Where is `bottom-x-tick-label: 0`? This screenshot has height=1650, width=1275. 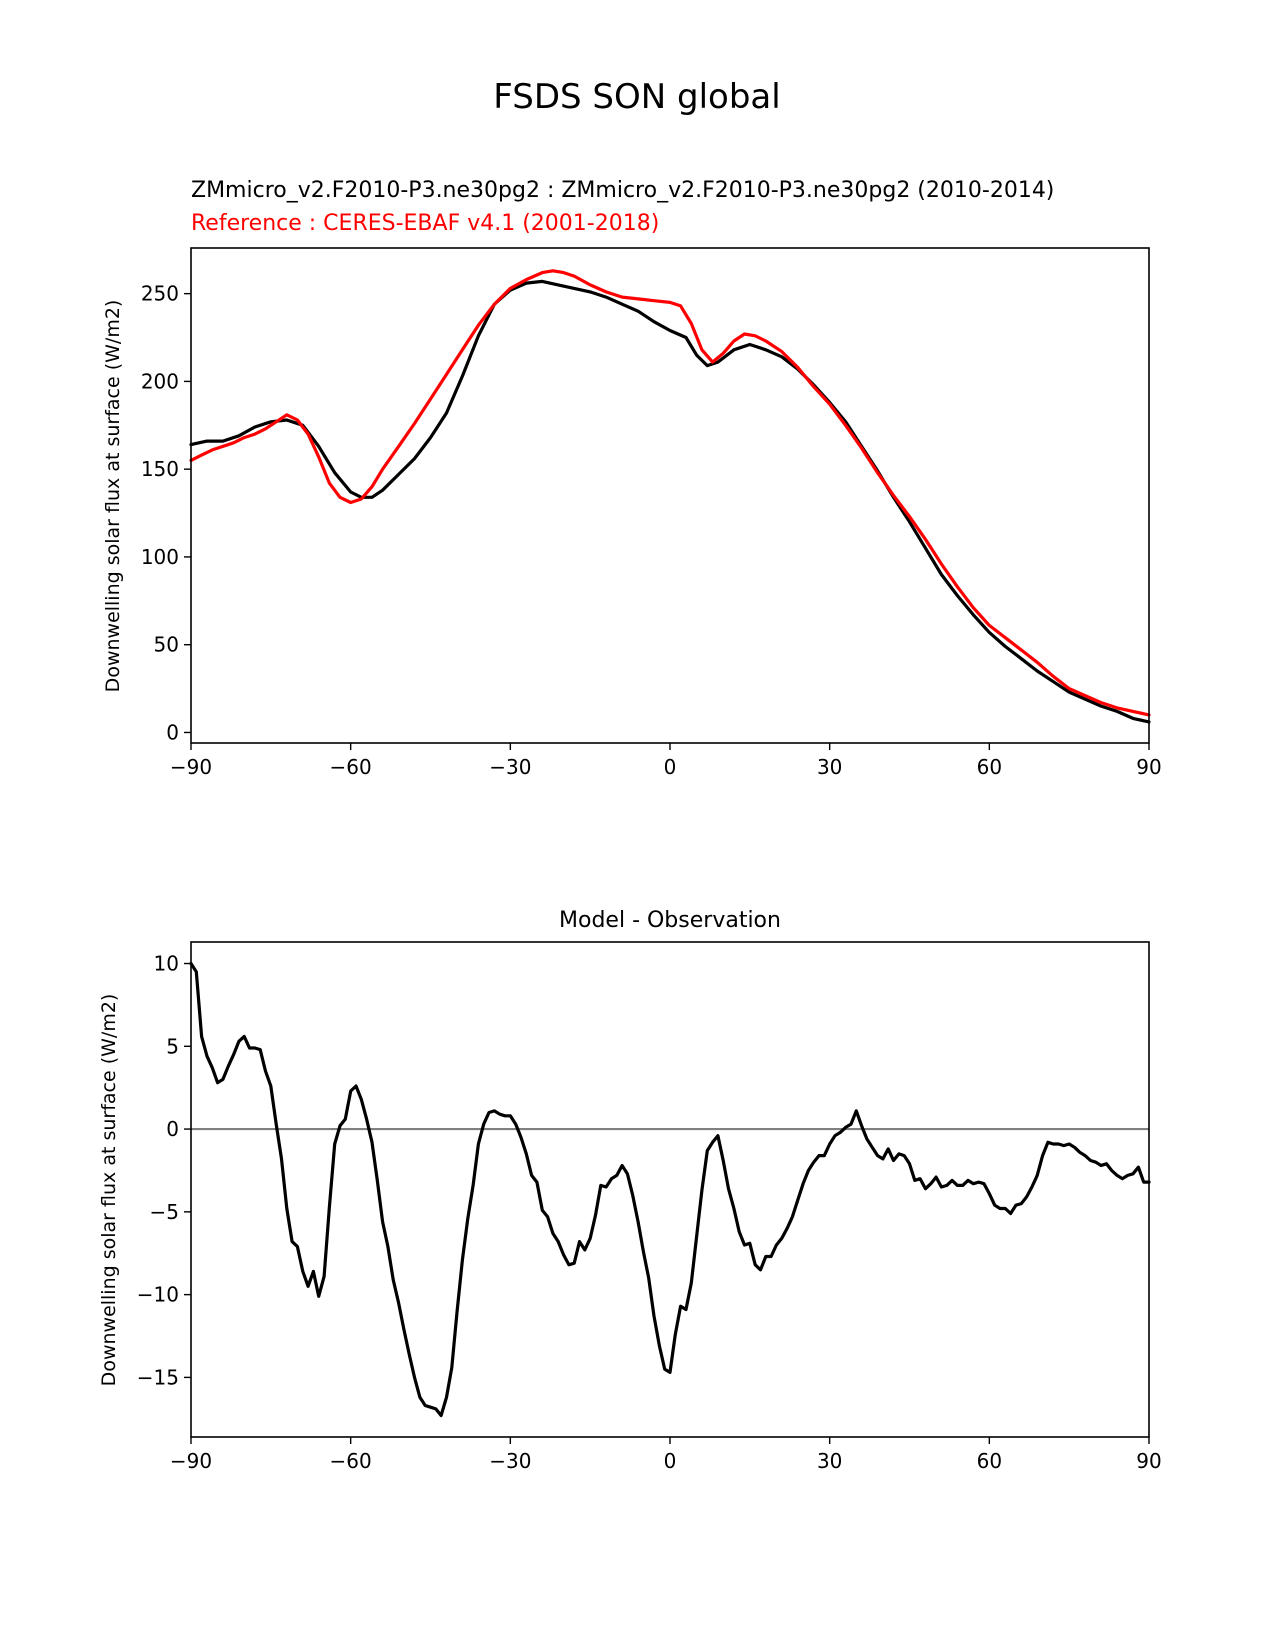 bottom-x-tick-label: 0 is located at coordinates (670, 1461).